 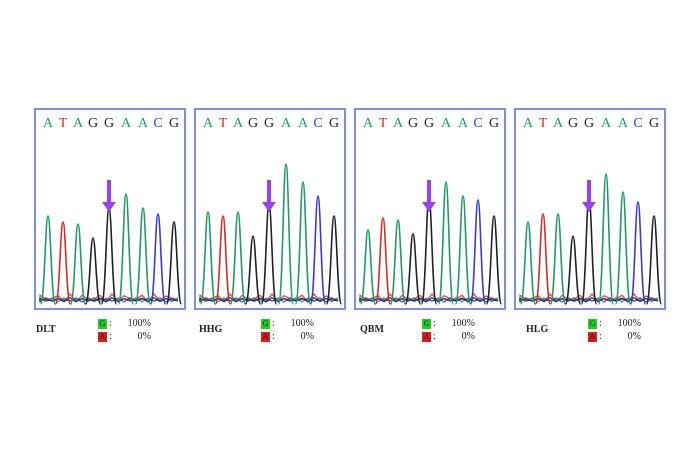 I want to click on sample-name: HLG, so click(x=537, y=329).